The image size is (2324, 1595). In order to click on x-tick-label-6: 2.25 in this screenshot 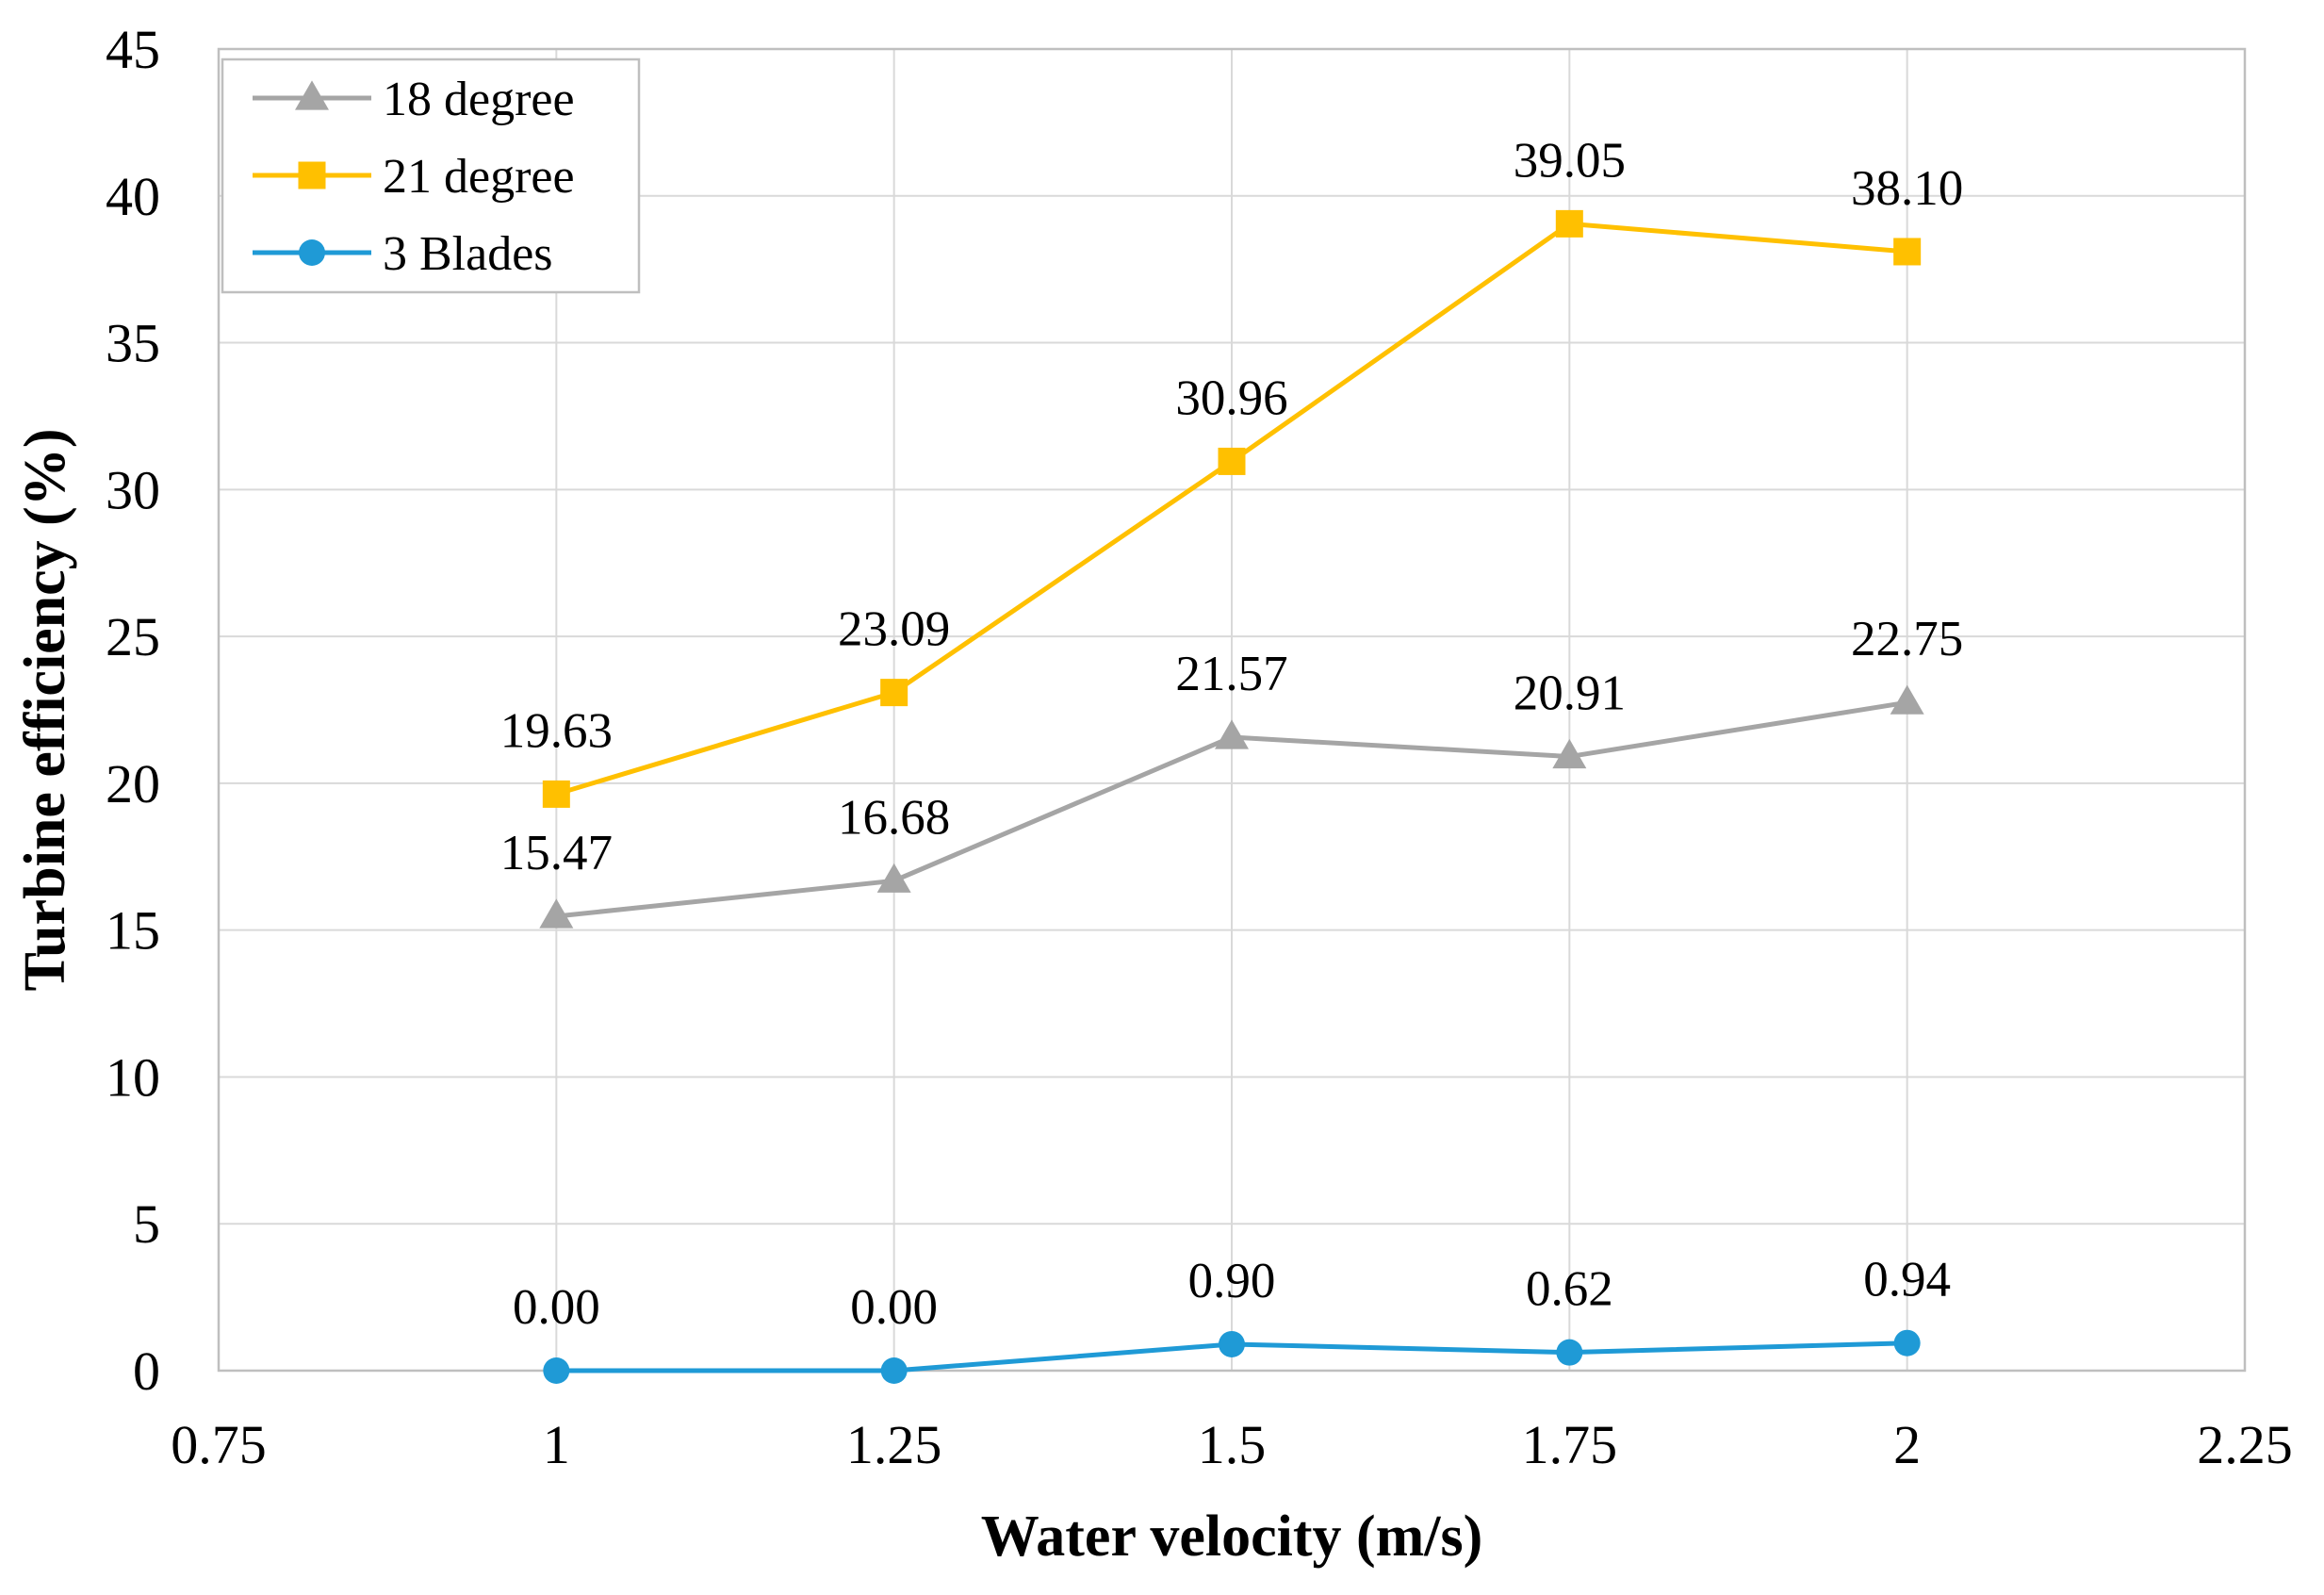, I will do `click(2245, 1444)`.